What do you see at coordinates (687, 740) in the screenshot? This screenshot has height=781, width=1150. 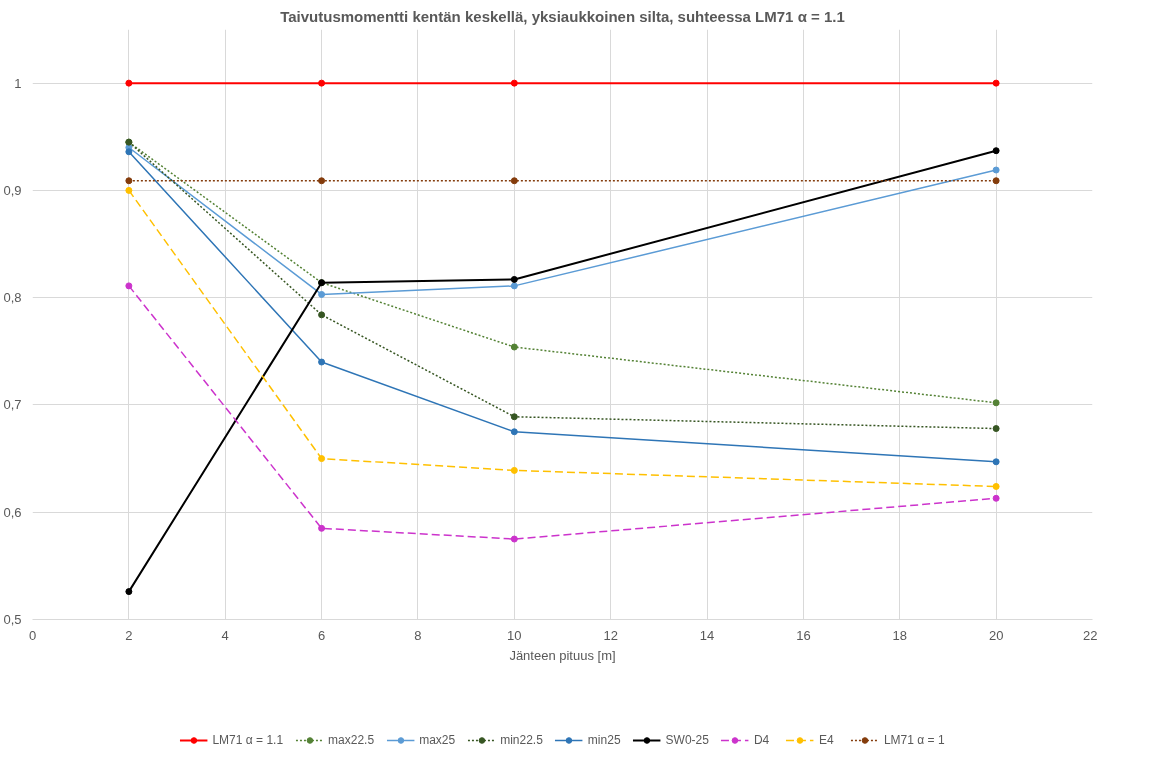 I see `legend-label: SW0-25` at bounding box center [687, 740].